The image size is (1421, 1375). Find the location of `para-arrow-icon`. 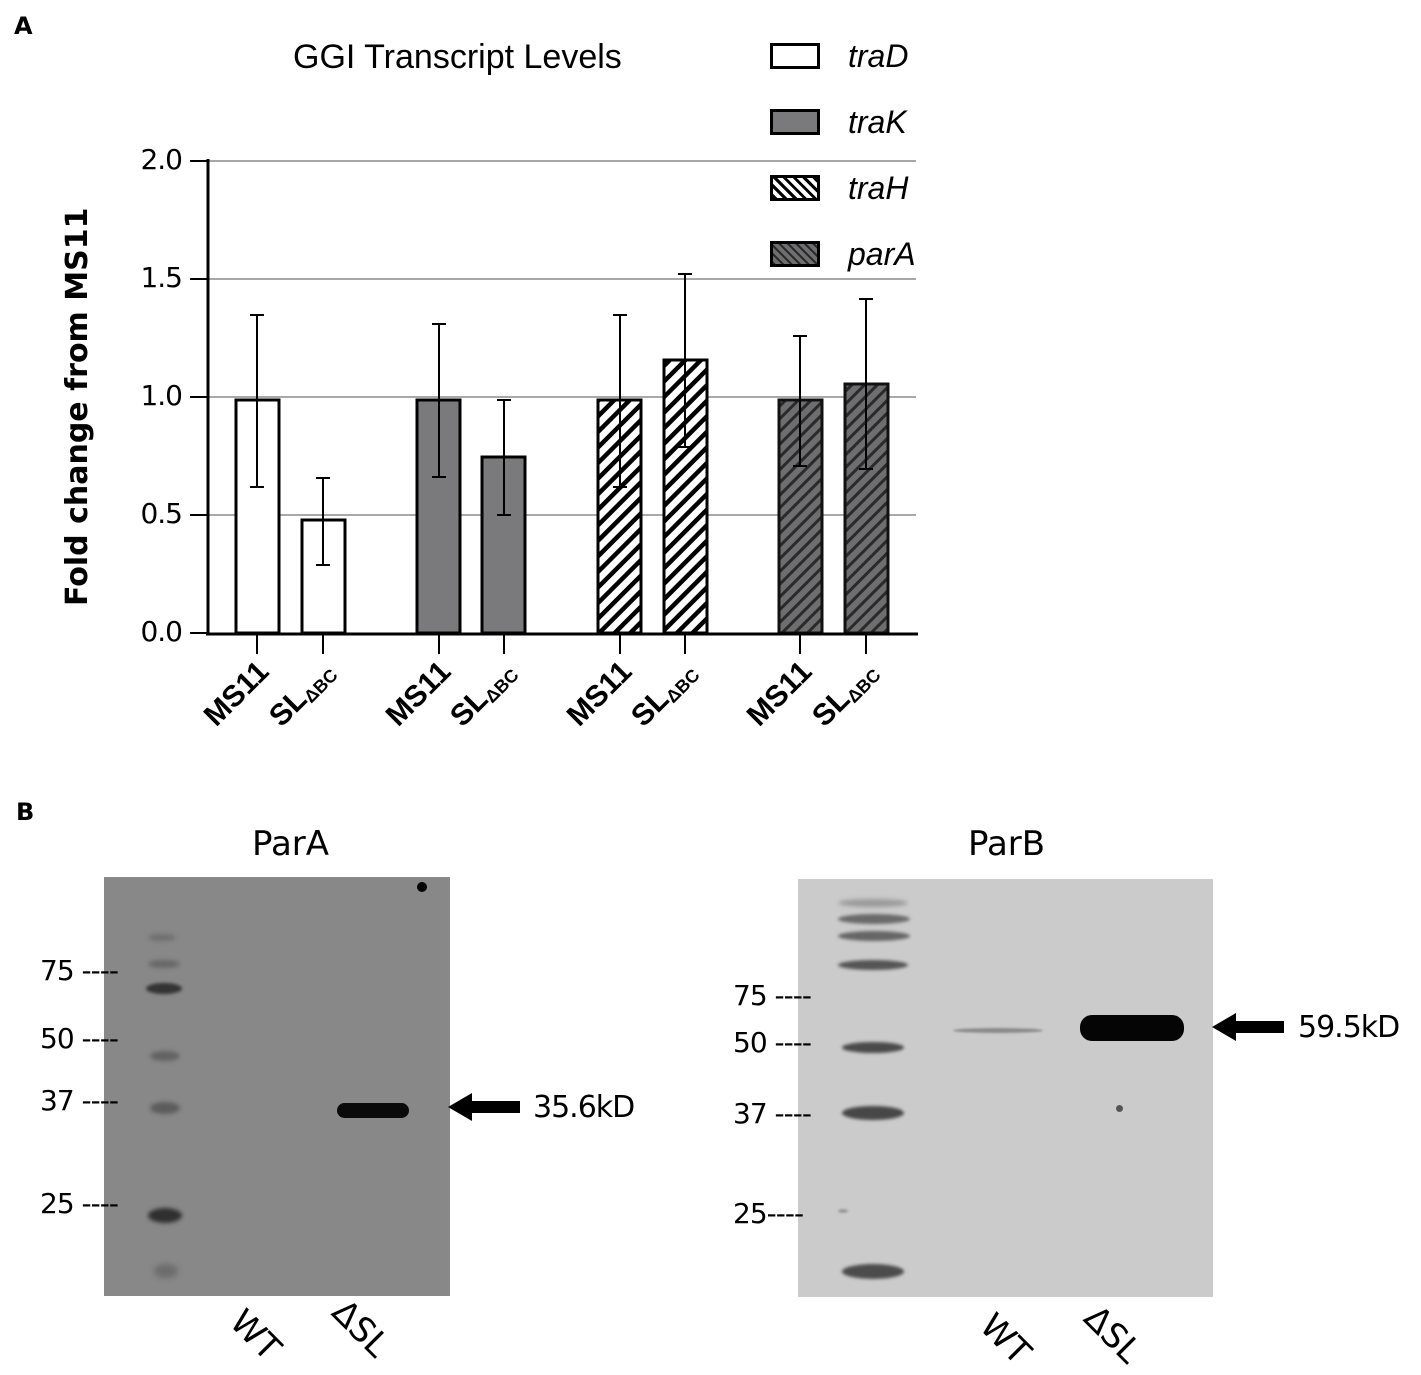

para-arrow-icon is located at coordinates (484, 1107).